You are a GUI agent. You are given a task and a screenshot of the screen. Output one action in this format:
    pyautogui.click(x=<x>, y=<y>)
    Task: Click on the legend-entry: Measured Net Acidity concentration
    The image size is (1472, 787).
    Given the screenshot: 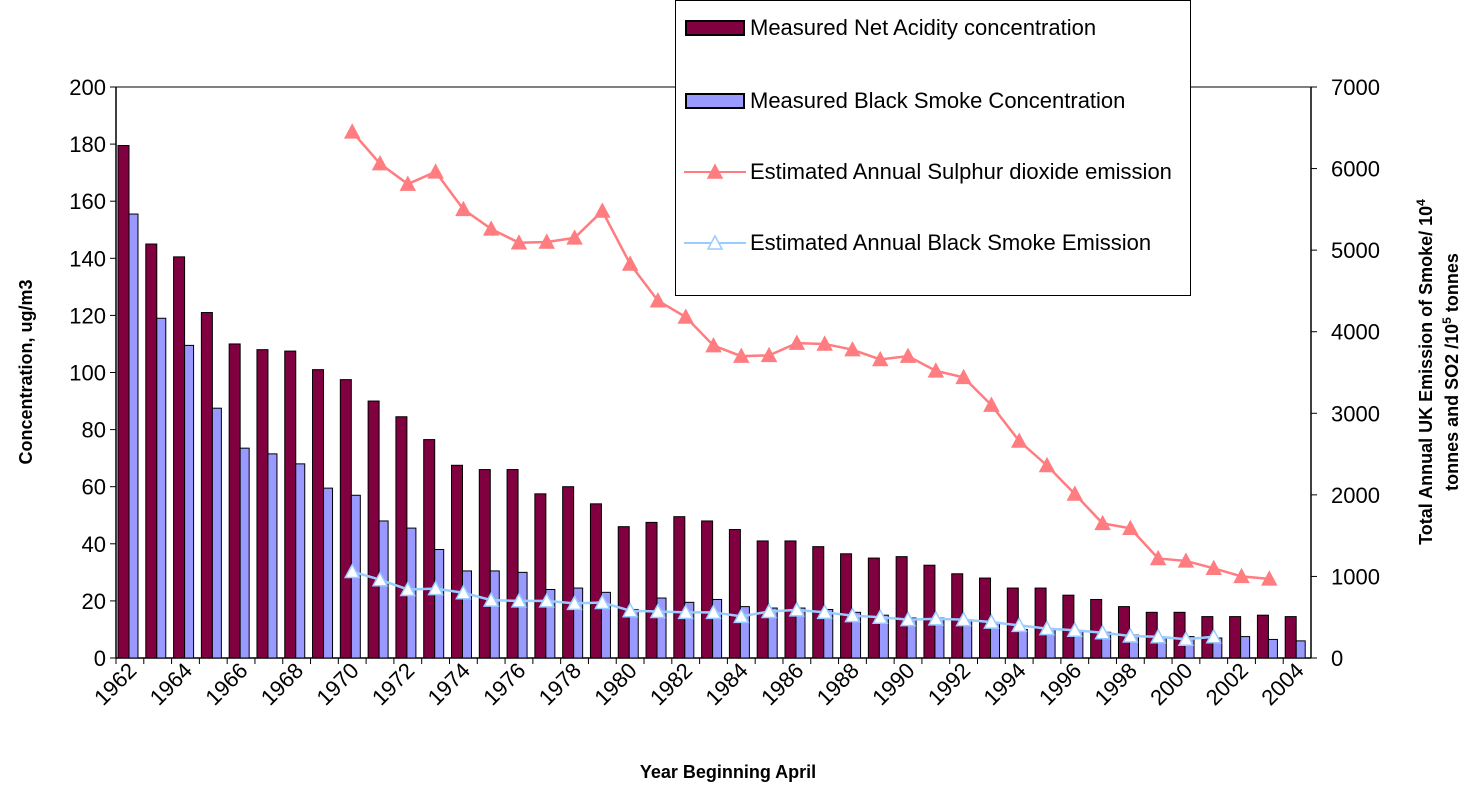 What is the action you would take?
    pyautogui.click(x=934, y=28)
    